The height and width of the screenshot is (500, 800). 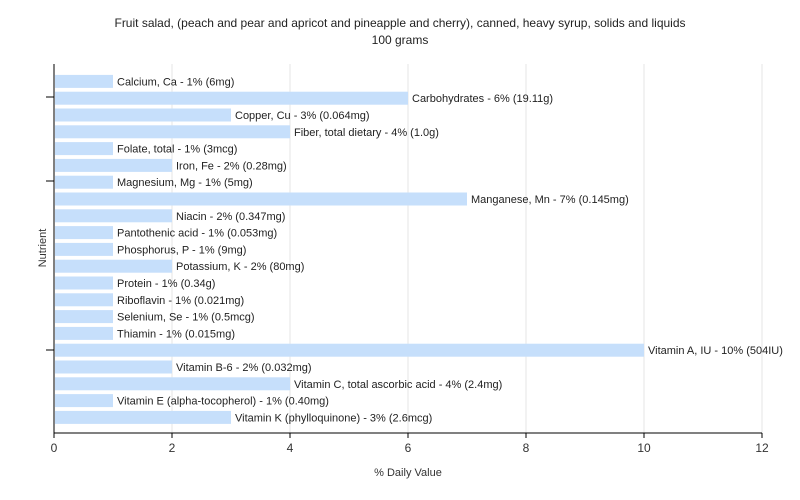 I want to click on bar-label: Calcium, Ca - 1% (6mg), so click(x=175, y=82).